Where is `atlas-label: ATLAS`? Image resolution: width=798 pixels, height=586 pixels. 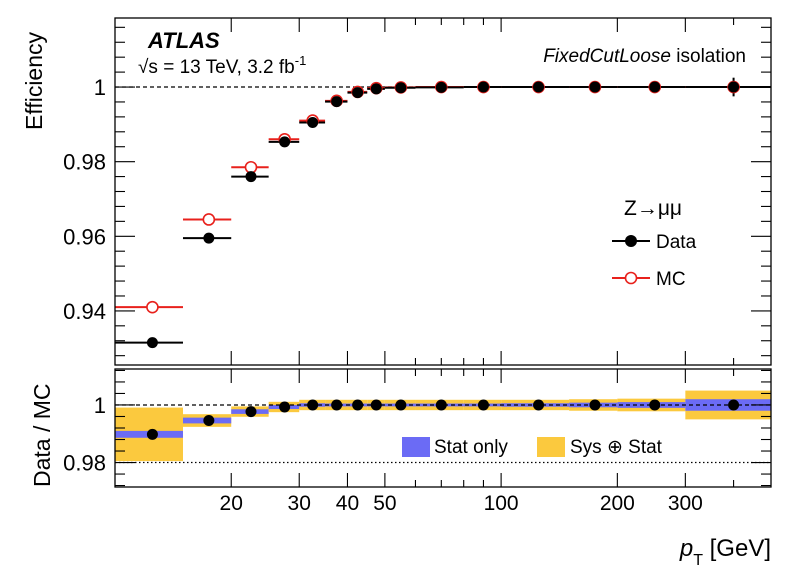 atlas-label: ATLAS is located at coordinates (183, 40).